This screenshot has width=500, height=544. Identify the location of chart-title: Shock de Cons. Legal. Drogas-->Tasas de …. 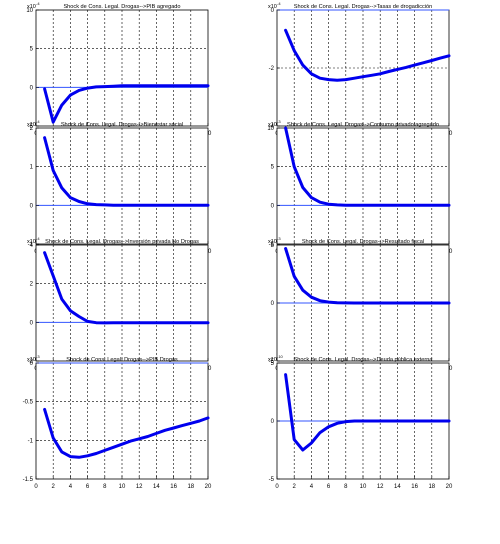
(363, 7).